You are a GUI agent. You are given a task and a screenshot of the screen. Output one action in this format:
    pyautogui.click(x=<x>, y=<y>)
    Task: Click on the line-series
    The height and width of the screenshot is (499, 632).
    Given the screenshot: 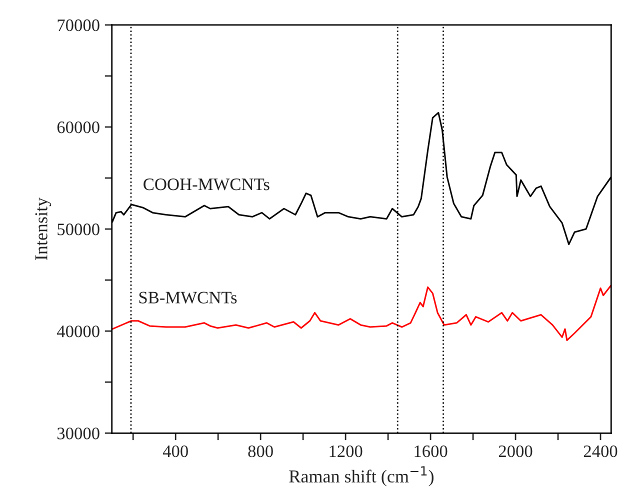 What is the action you would take?
    pyautogui.click(x=362, y=313)
    